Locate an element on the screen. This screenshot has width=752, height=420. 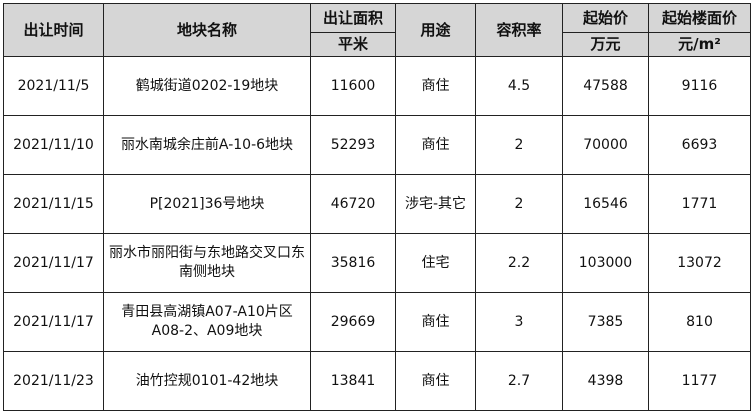
cell-price: 70000 is located at coordinates (605, 145).